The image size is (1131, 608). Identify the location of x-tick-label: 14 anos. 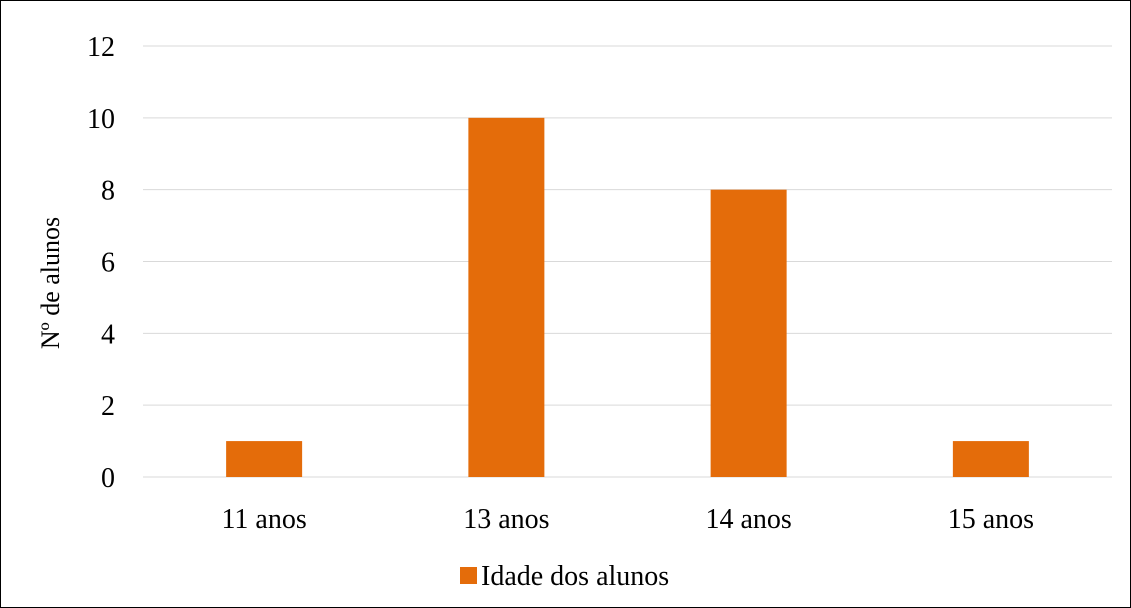
(748, 519).